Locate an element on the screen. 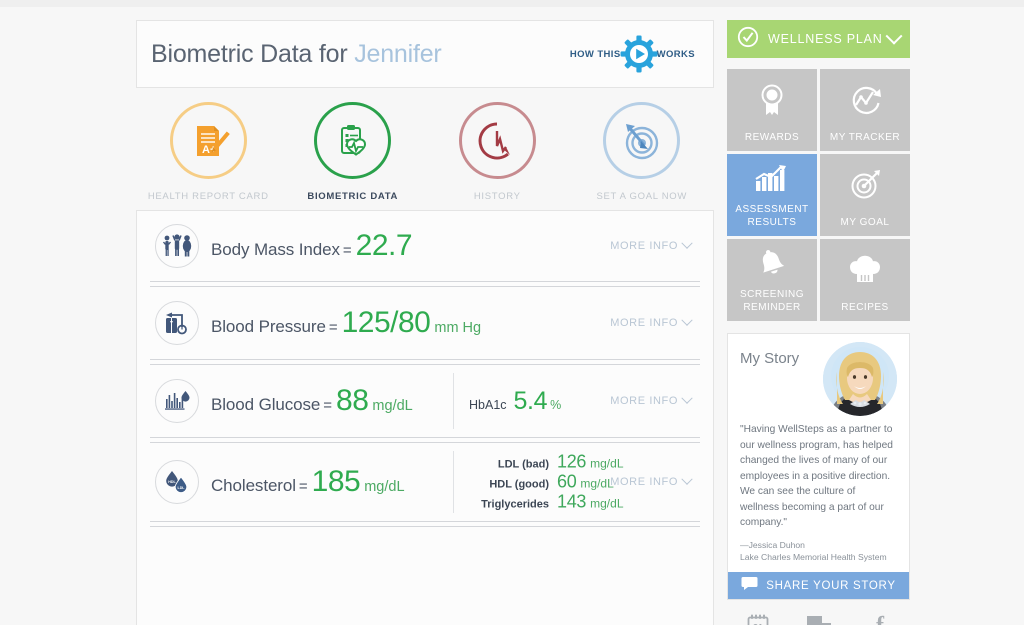 This screenshot has width=1024, height=625. speech-bubbles-icon is located at coordinates (819, 619).